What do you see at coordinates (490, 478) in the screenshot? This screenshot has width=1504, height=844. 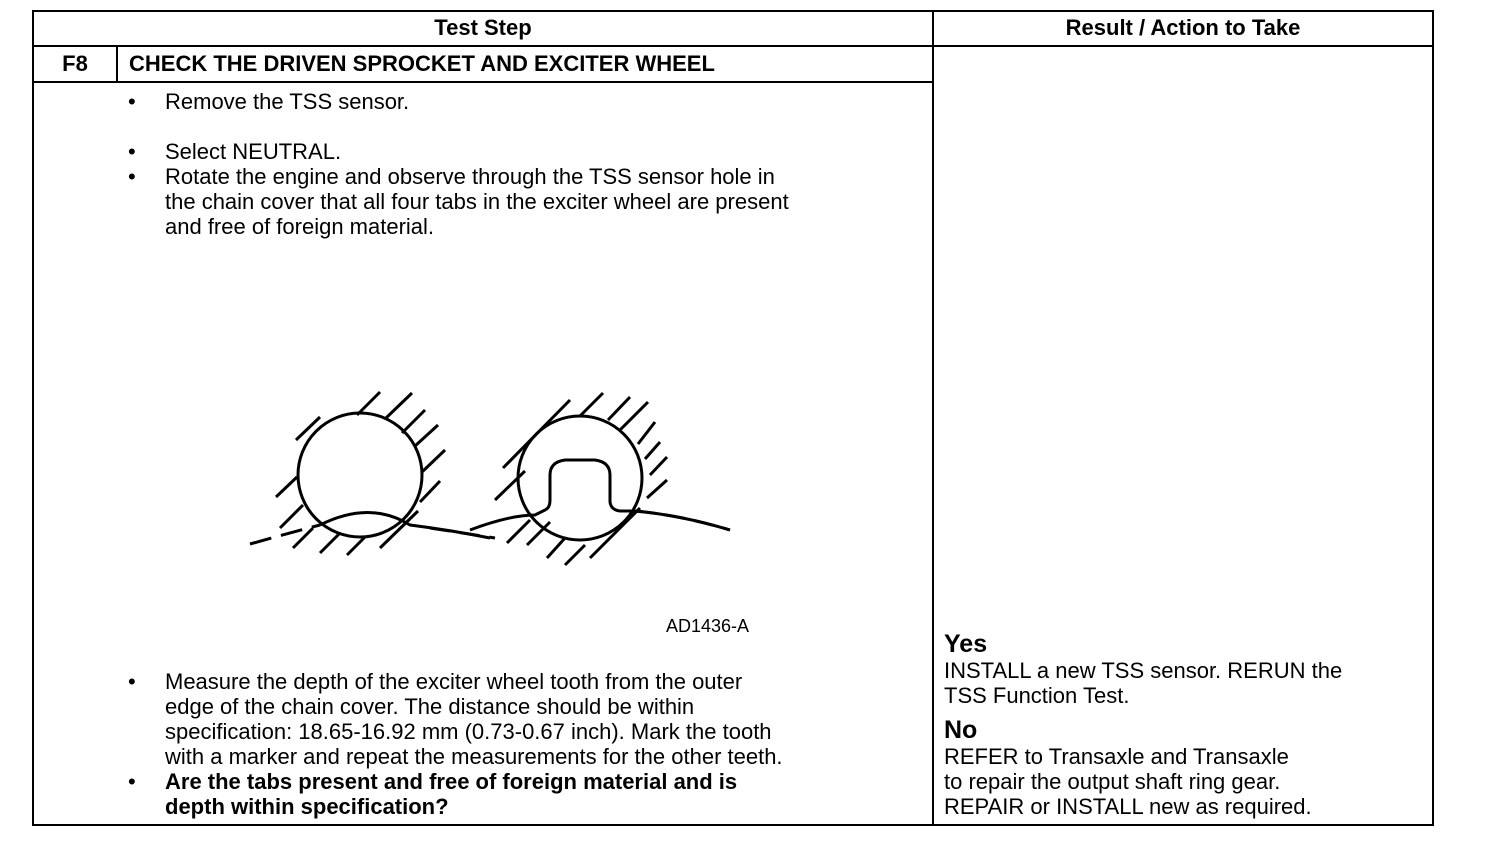 I see `exciter-wheel-figure` at bounding box center [490, 478].